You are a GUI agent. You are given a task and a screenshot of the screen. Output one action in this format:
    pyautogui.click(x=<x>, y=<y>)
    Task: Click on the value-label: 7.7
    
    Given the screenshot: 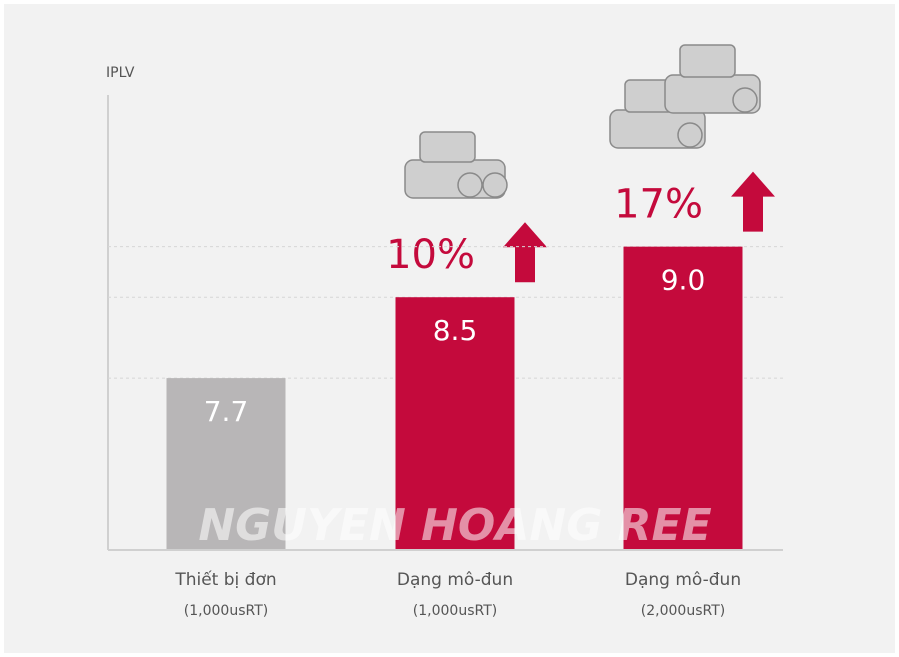 What is the action you would take?
    pyautogui.click(x=226, y=411)
    